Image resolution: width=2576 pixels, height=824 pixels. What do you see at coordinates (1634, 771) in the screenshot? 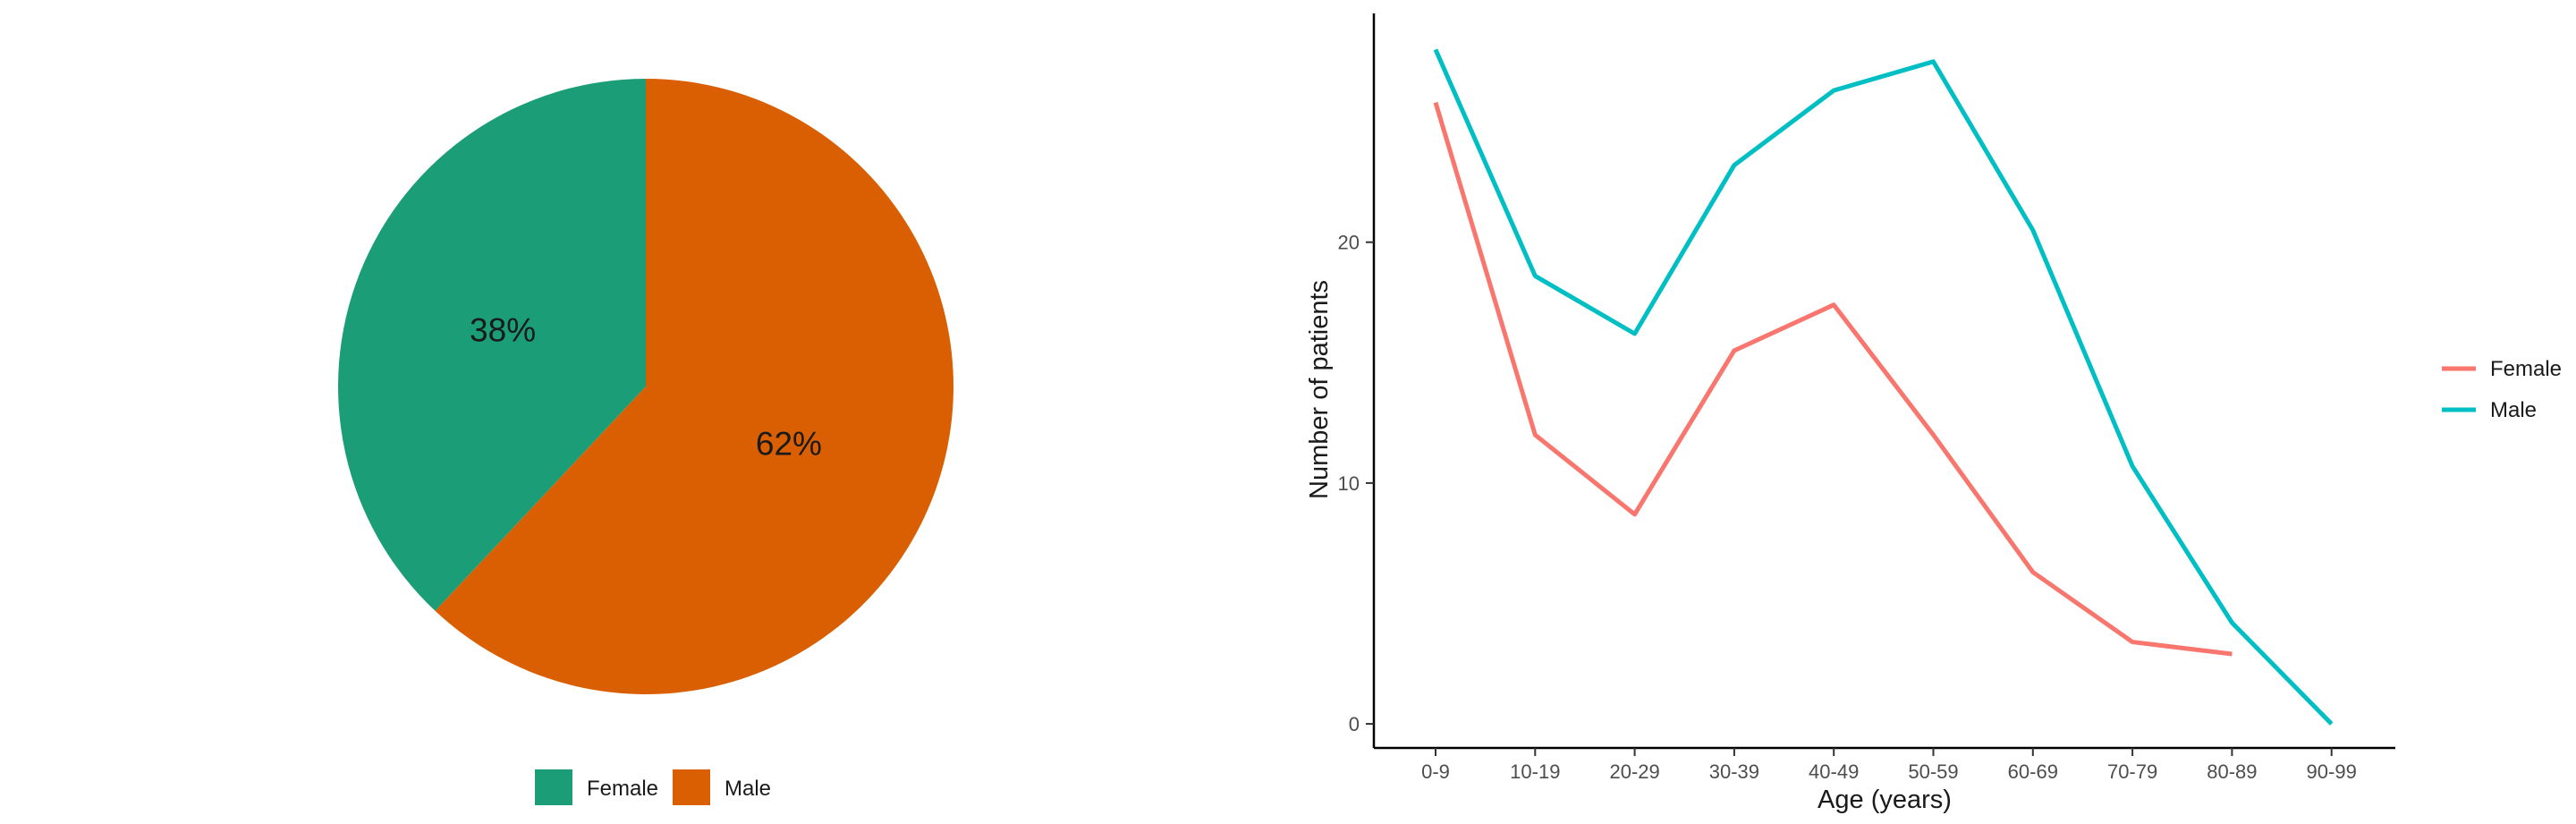
I see `x-tick-label: 20-29` at bounding box center [1634, 771].